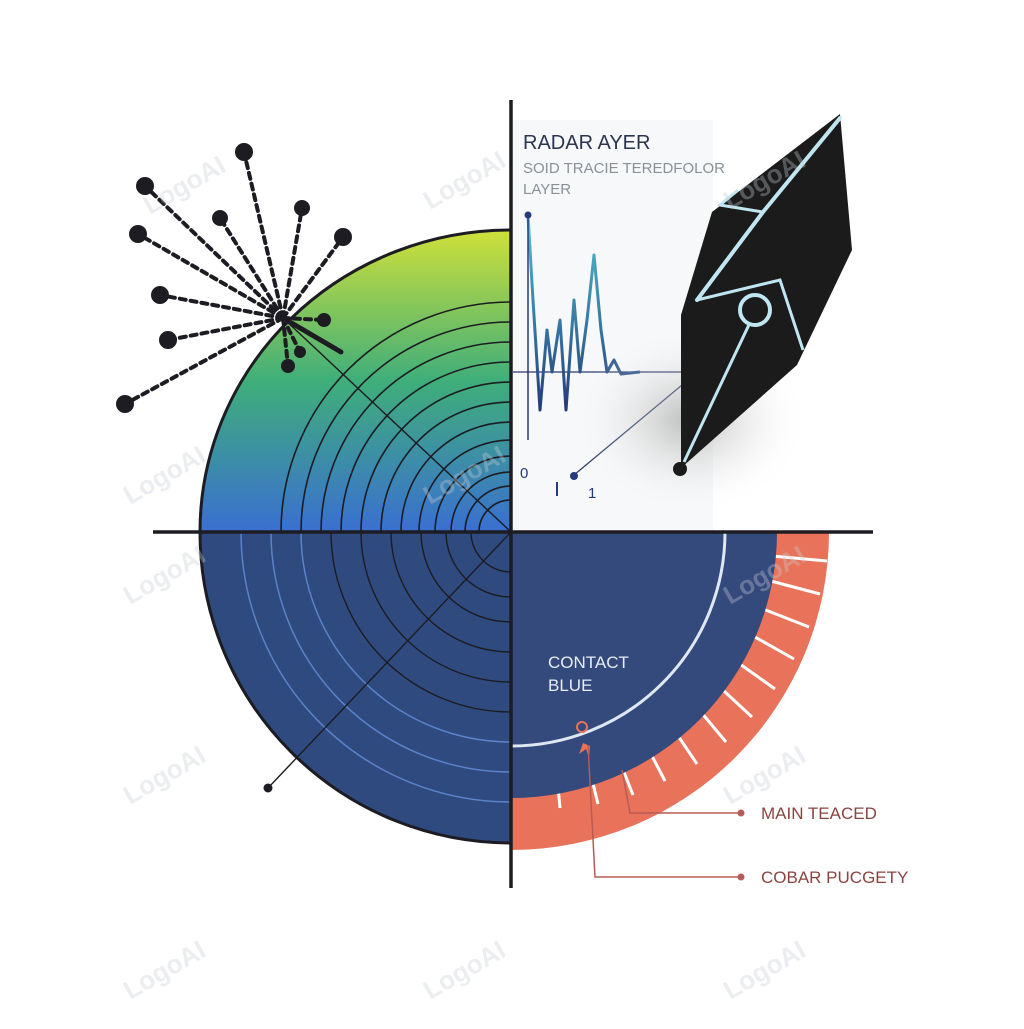 Image resolution: width=1024 pixels, height=1029 pixels. I want to click on burst-dots, so click(234, 278).